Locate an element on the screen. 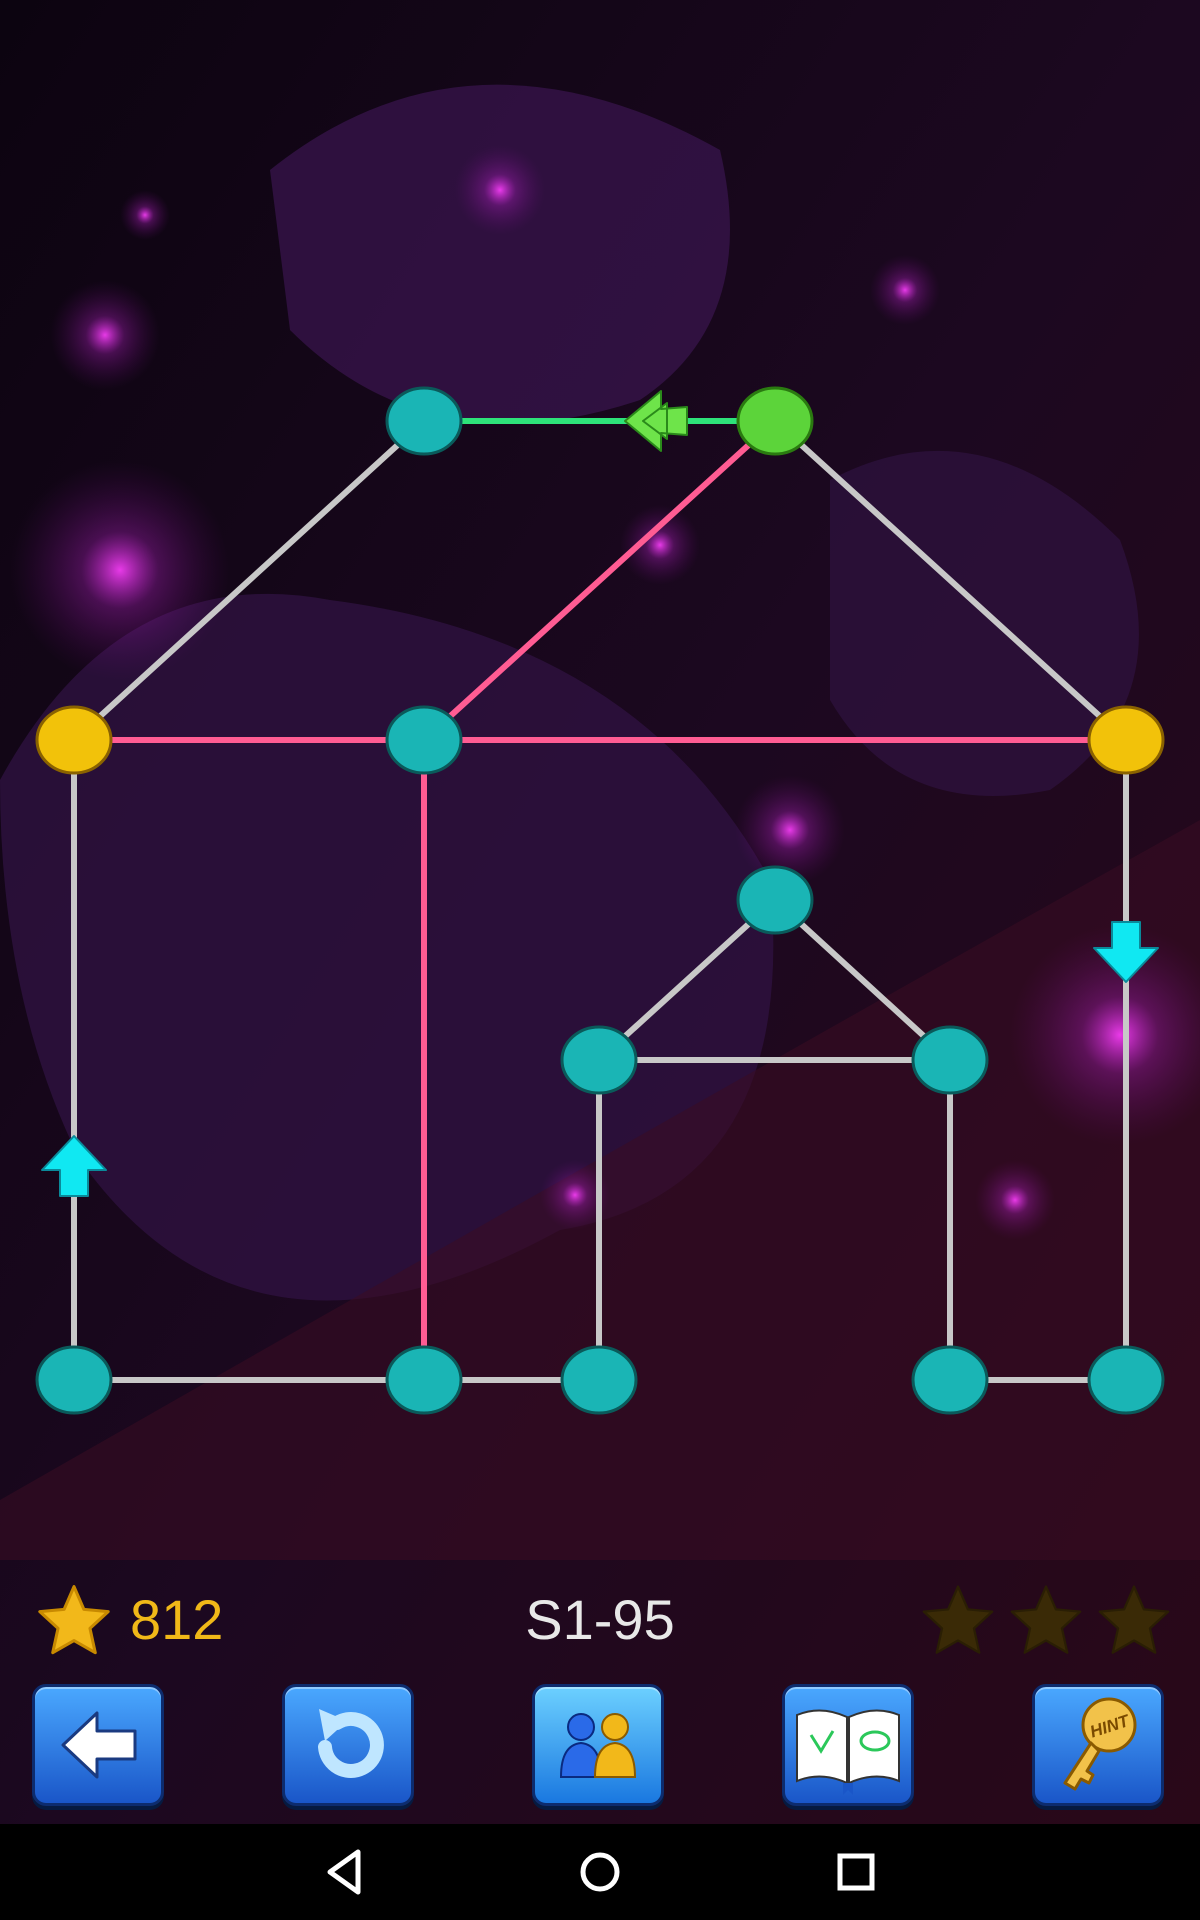  edge-n1-n3 is located at coordinates (249, 580).